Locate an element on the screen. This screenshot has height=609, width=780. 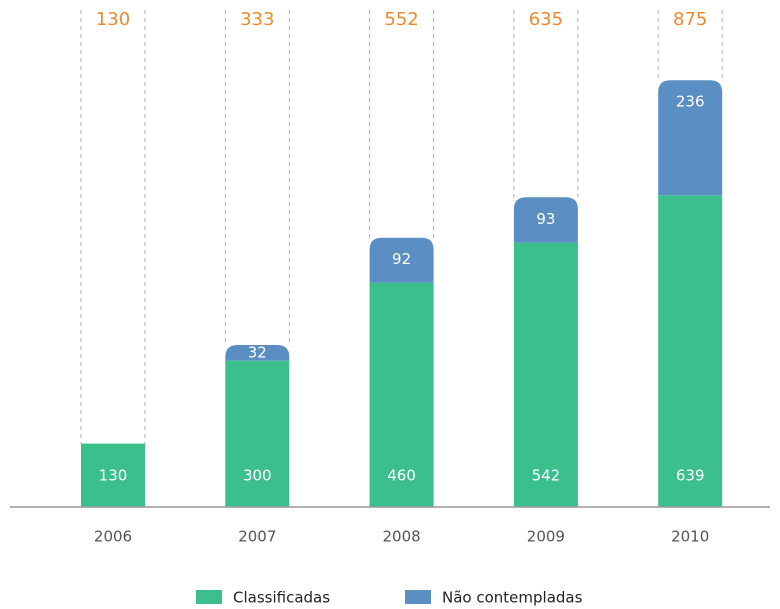
total-label: 552 is located at coordinates (401, 19).